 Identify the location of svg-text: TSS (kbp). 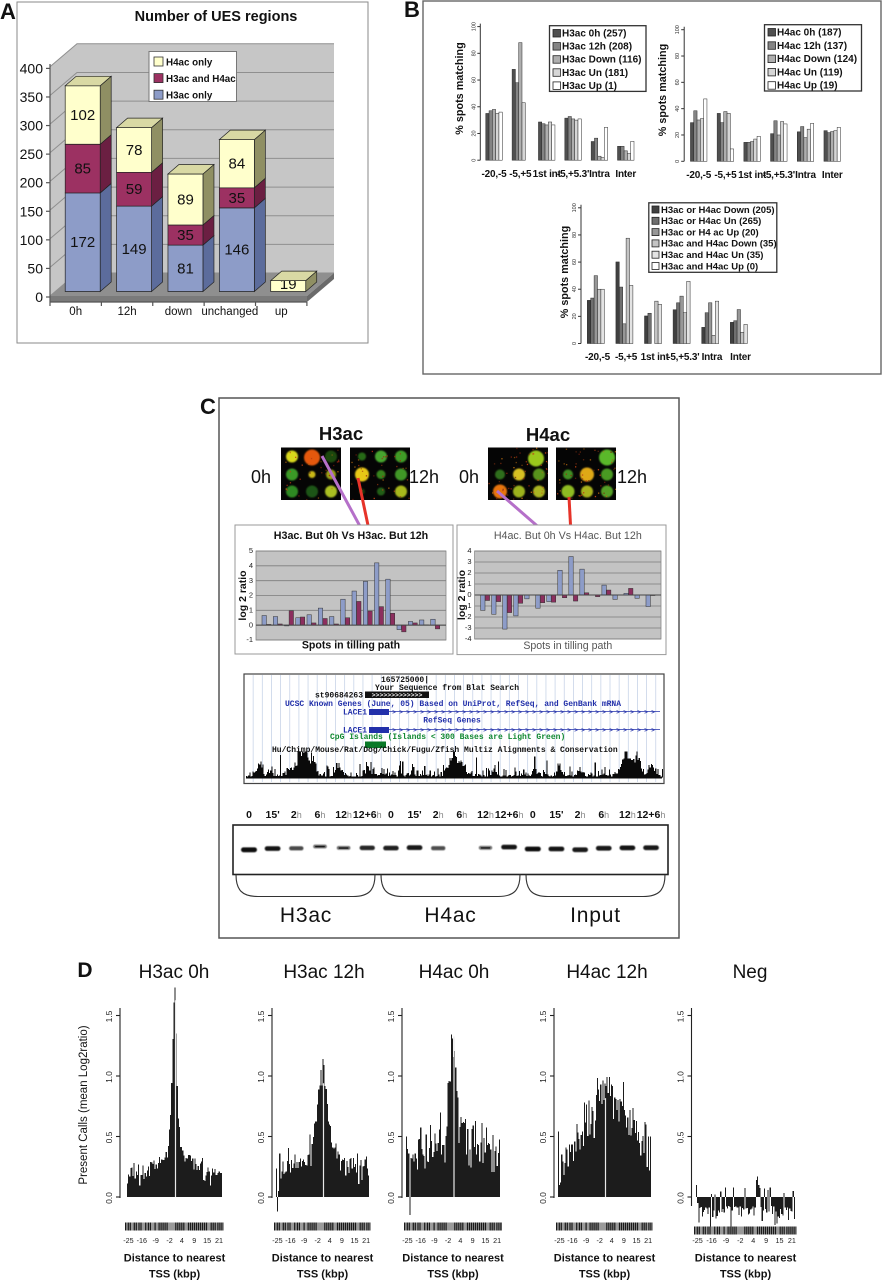
(453, 1274).